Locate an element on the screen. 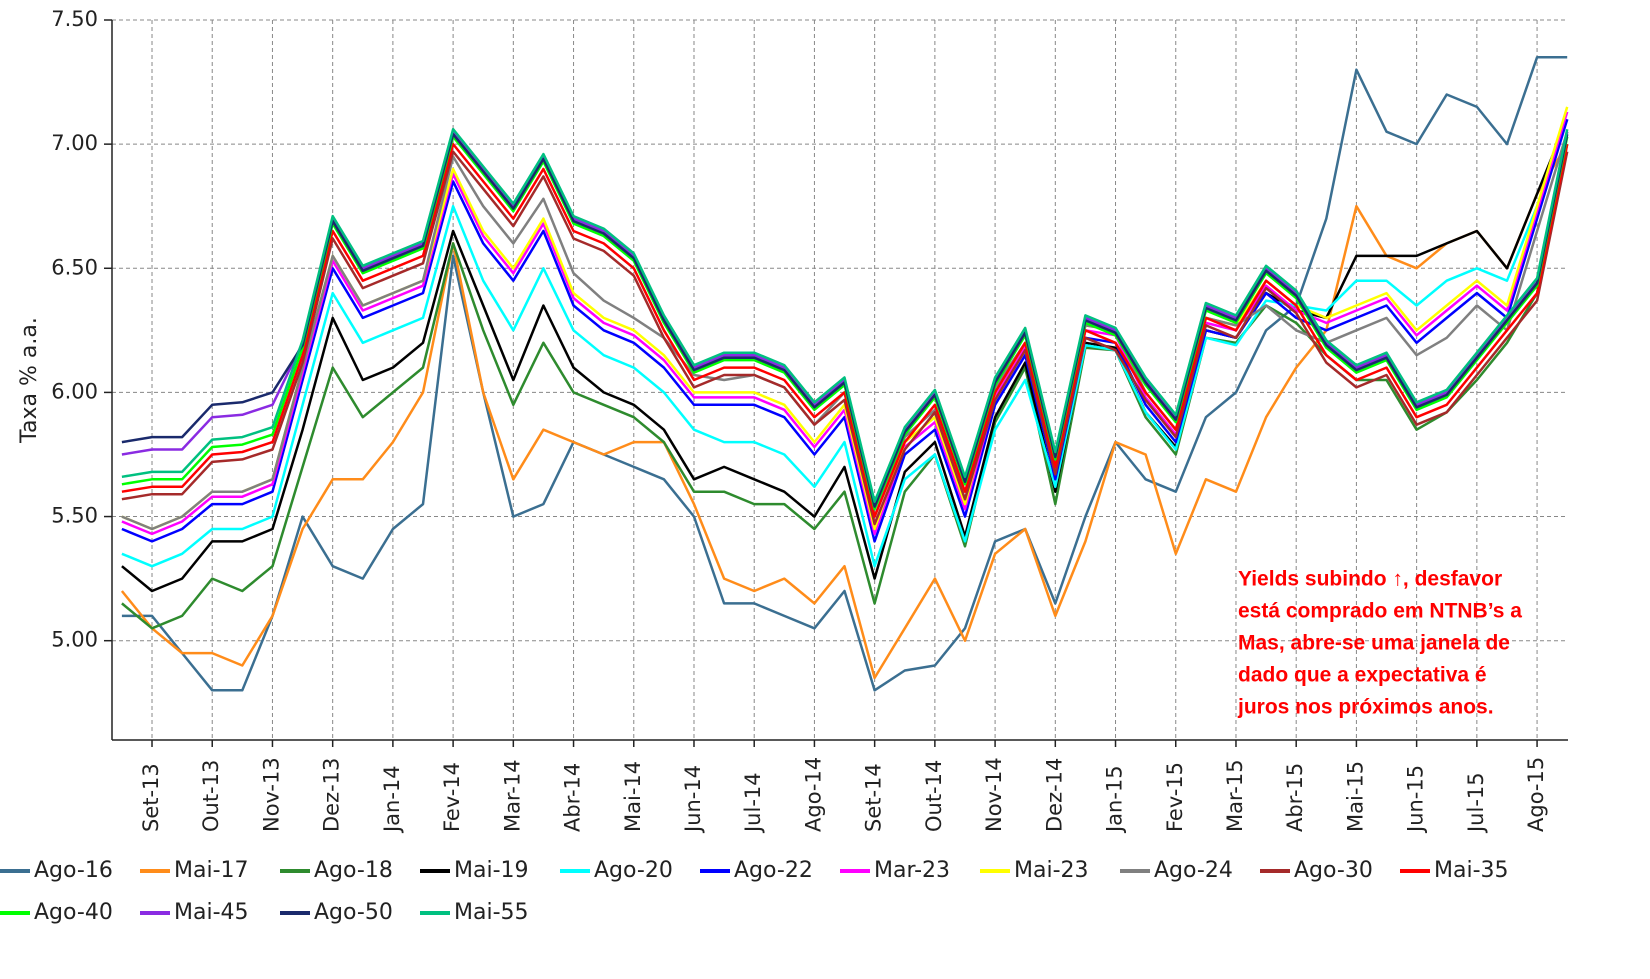 The height and width of the screenshot is (979, 1650). x-tick-label: Jun-14 is located at coordinates (693, 799).